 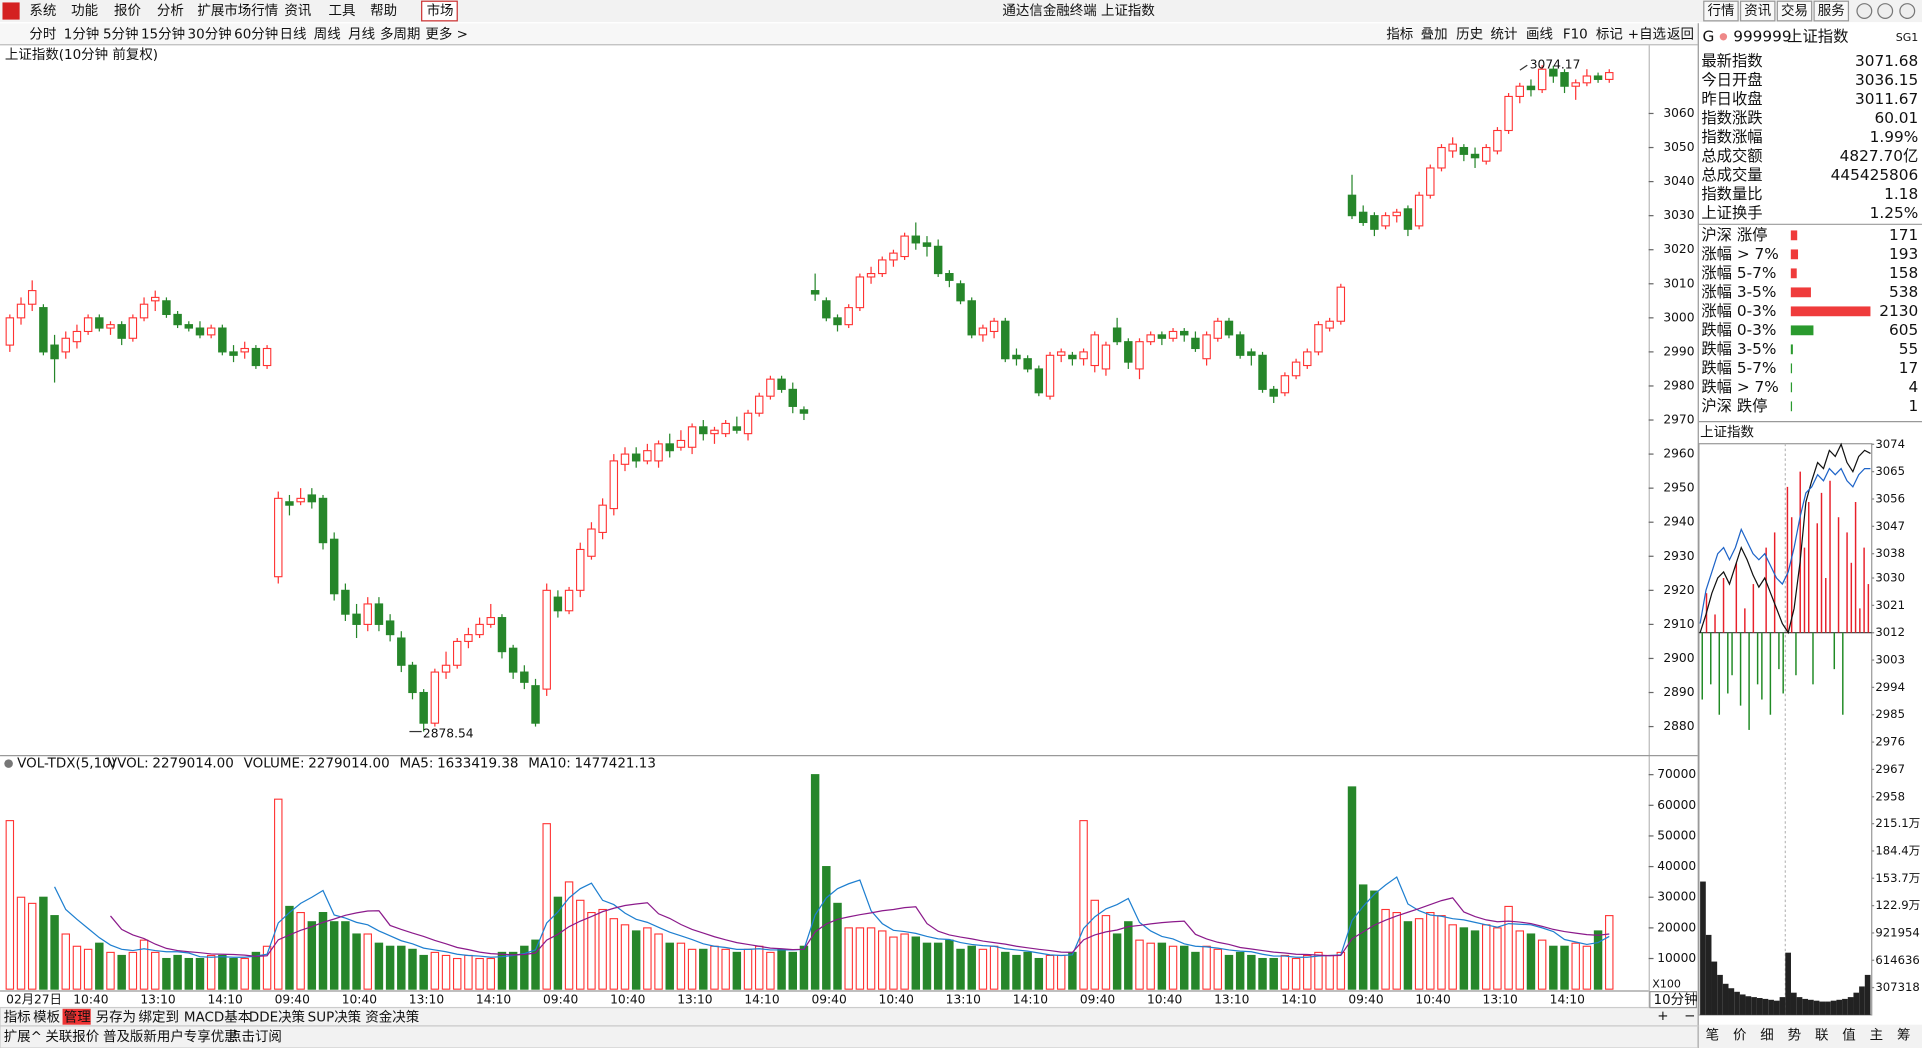 What do you see at coordinates (1504, 34) in the screenshot?
I see `tool-button: 统计` at bounding box center [1504, 34].